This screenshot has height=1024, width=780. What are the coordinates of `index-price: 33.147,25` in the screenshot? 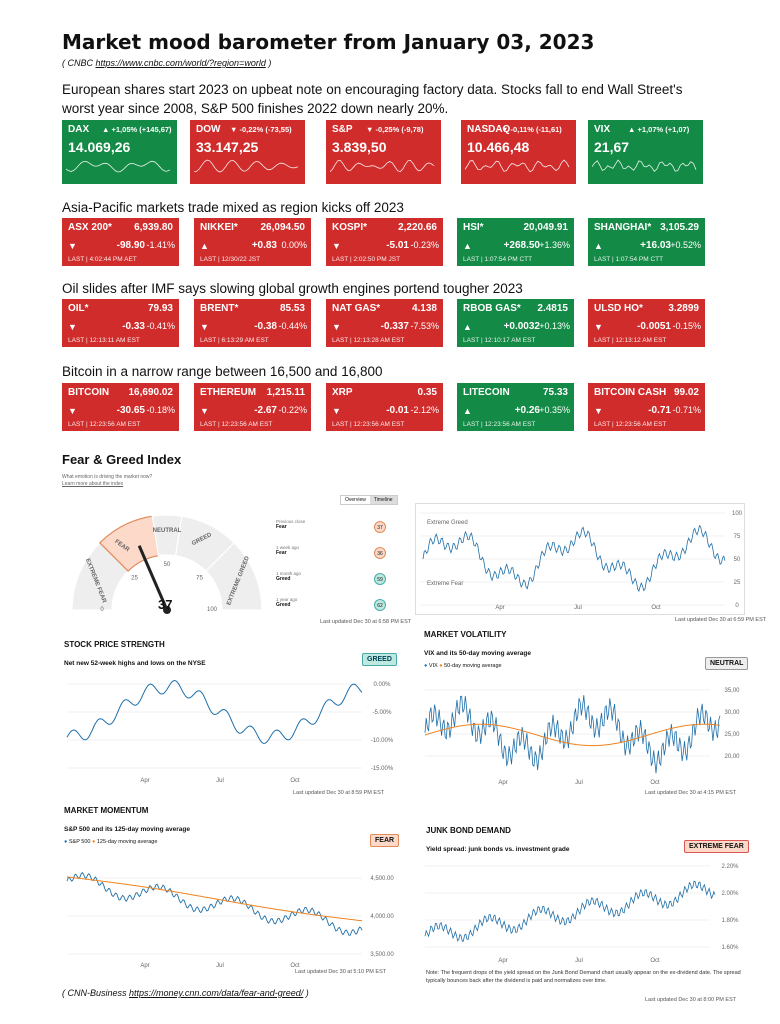 It's located at (227, 147).